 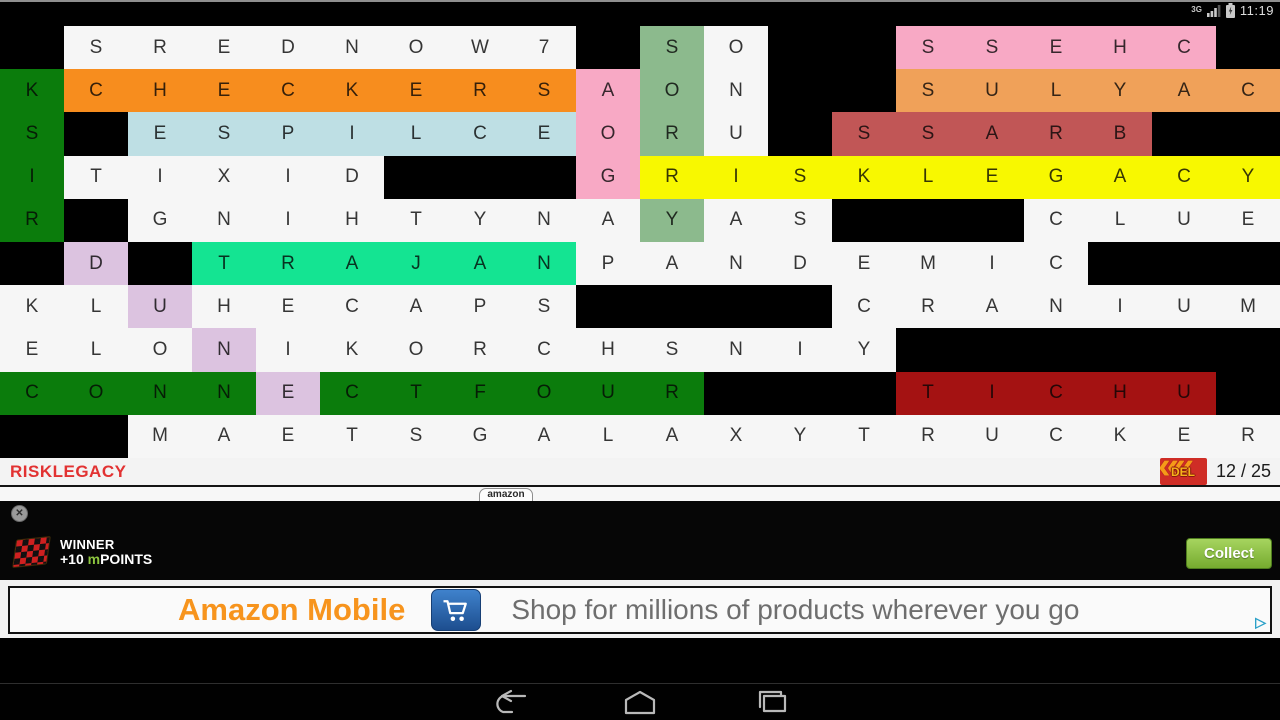 I want to click on close-icon: ✕, so click(x=19, y=513).